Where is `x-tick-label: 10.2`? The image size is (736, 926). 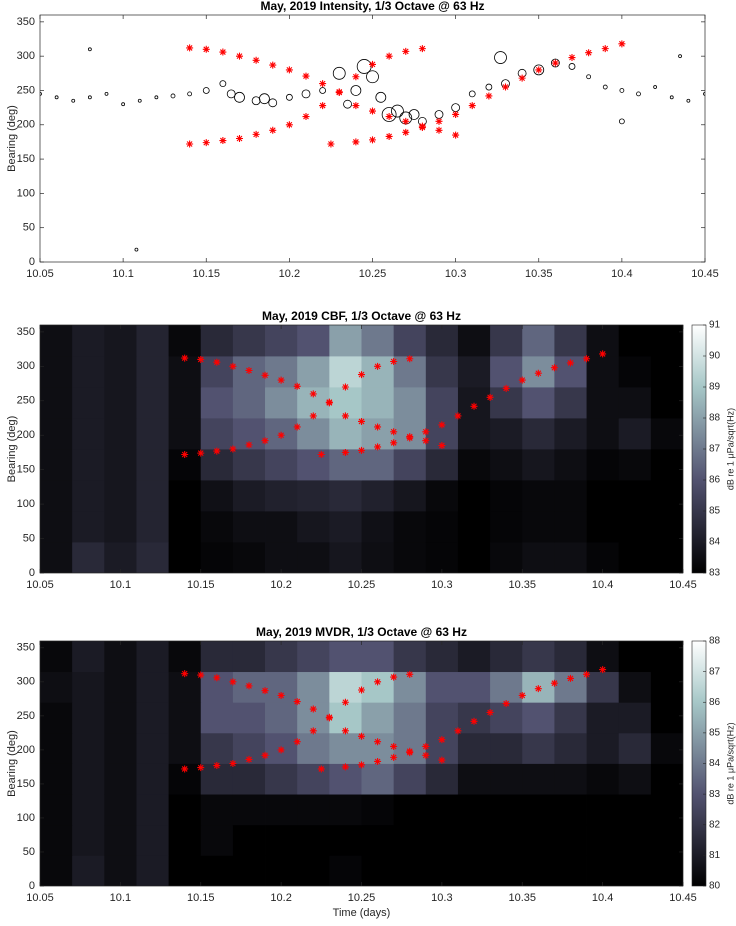
x-tick-label: 10.2 is located at coordinates (280, 585).